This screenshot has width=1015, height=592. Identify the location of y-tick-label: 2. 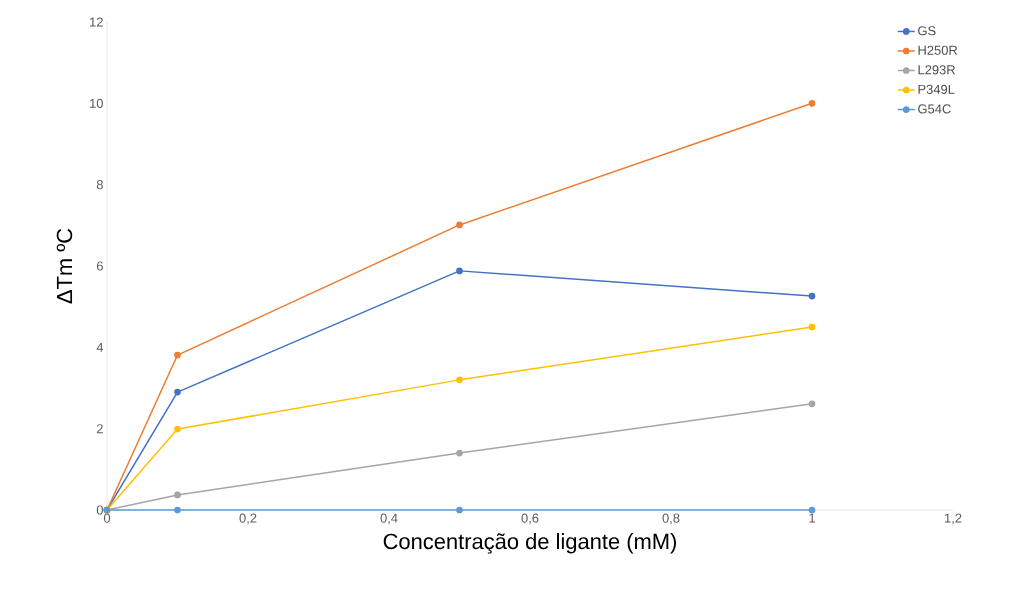
(99, 429).